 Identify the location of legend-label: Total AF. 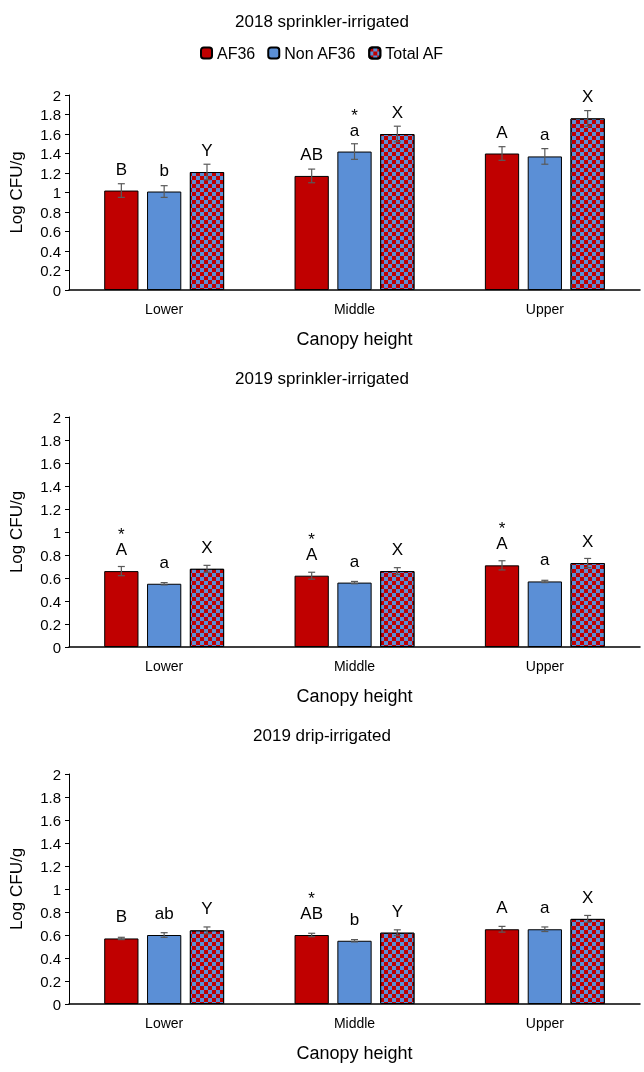
(414, 53).